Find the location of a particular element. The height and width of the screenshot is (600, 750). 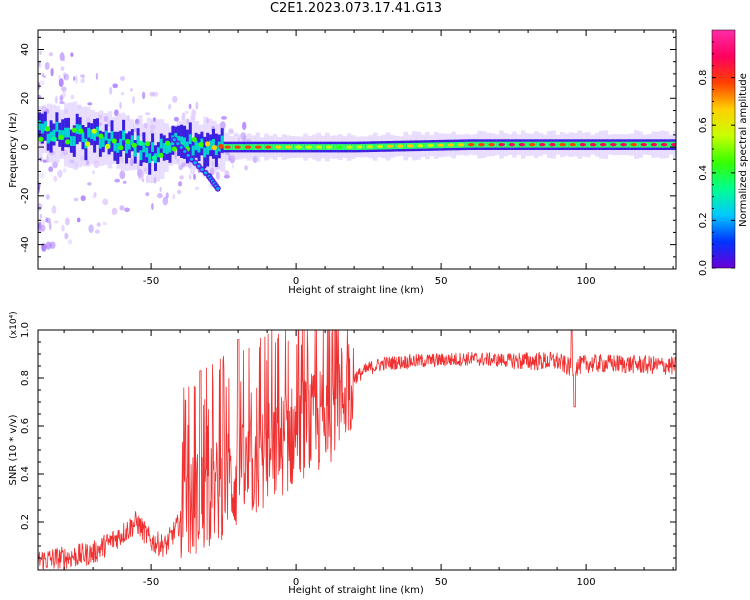

top-x-tick-label: 0 is located at coordinates (296, 281).